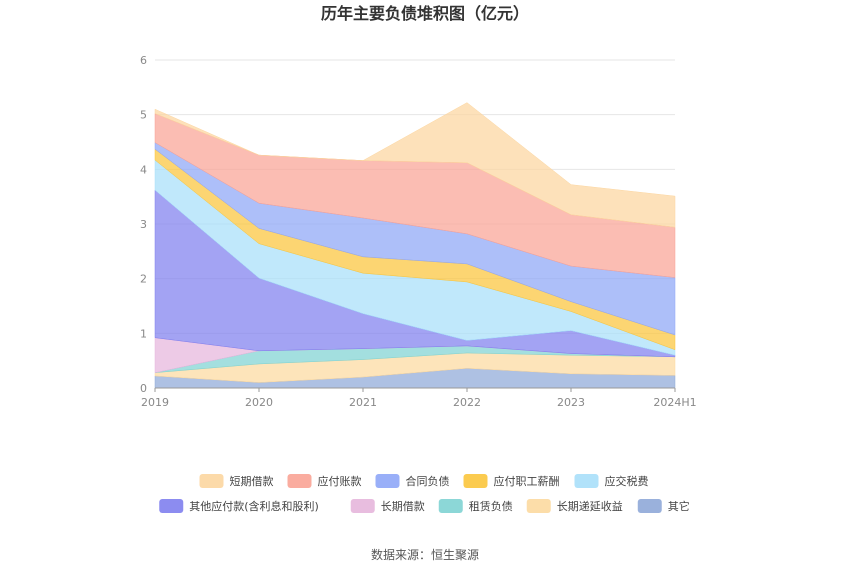 Image resolution: width=850 pixels, height=575 pixels. I want to click on legend-item: 租赁负债, so click(475, 506).